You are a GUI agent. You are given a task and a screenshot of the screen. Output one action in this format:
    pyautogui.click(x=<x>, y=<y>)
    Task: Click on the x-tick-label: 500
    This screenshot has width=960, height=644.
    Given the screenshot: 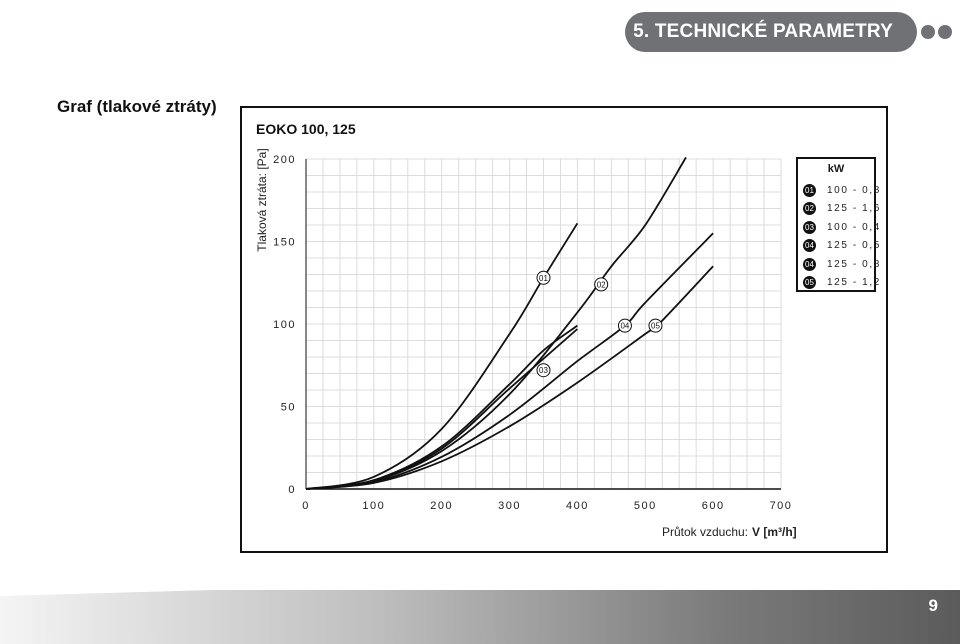 What is the action you would take?
    pyautogui.click(x=645, y=506)
    